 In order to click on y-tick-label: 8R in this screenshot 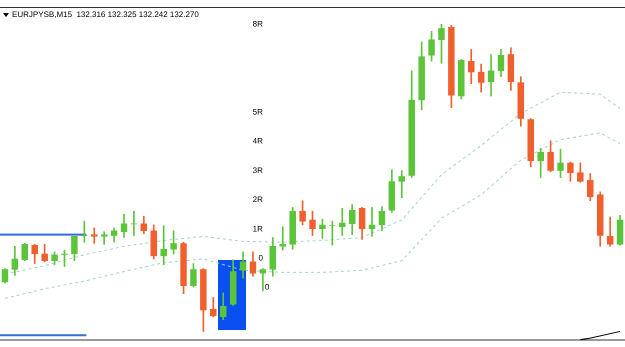, I will do `click(258, 24)`.